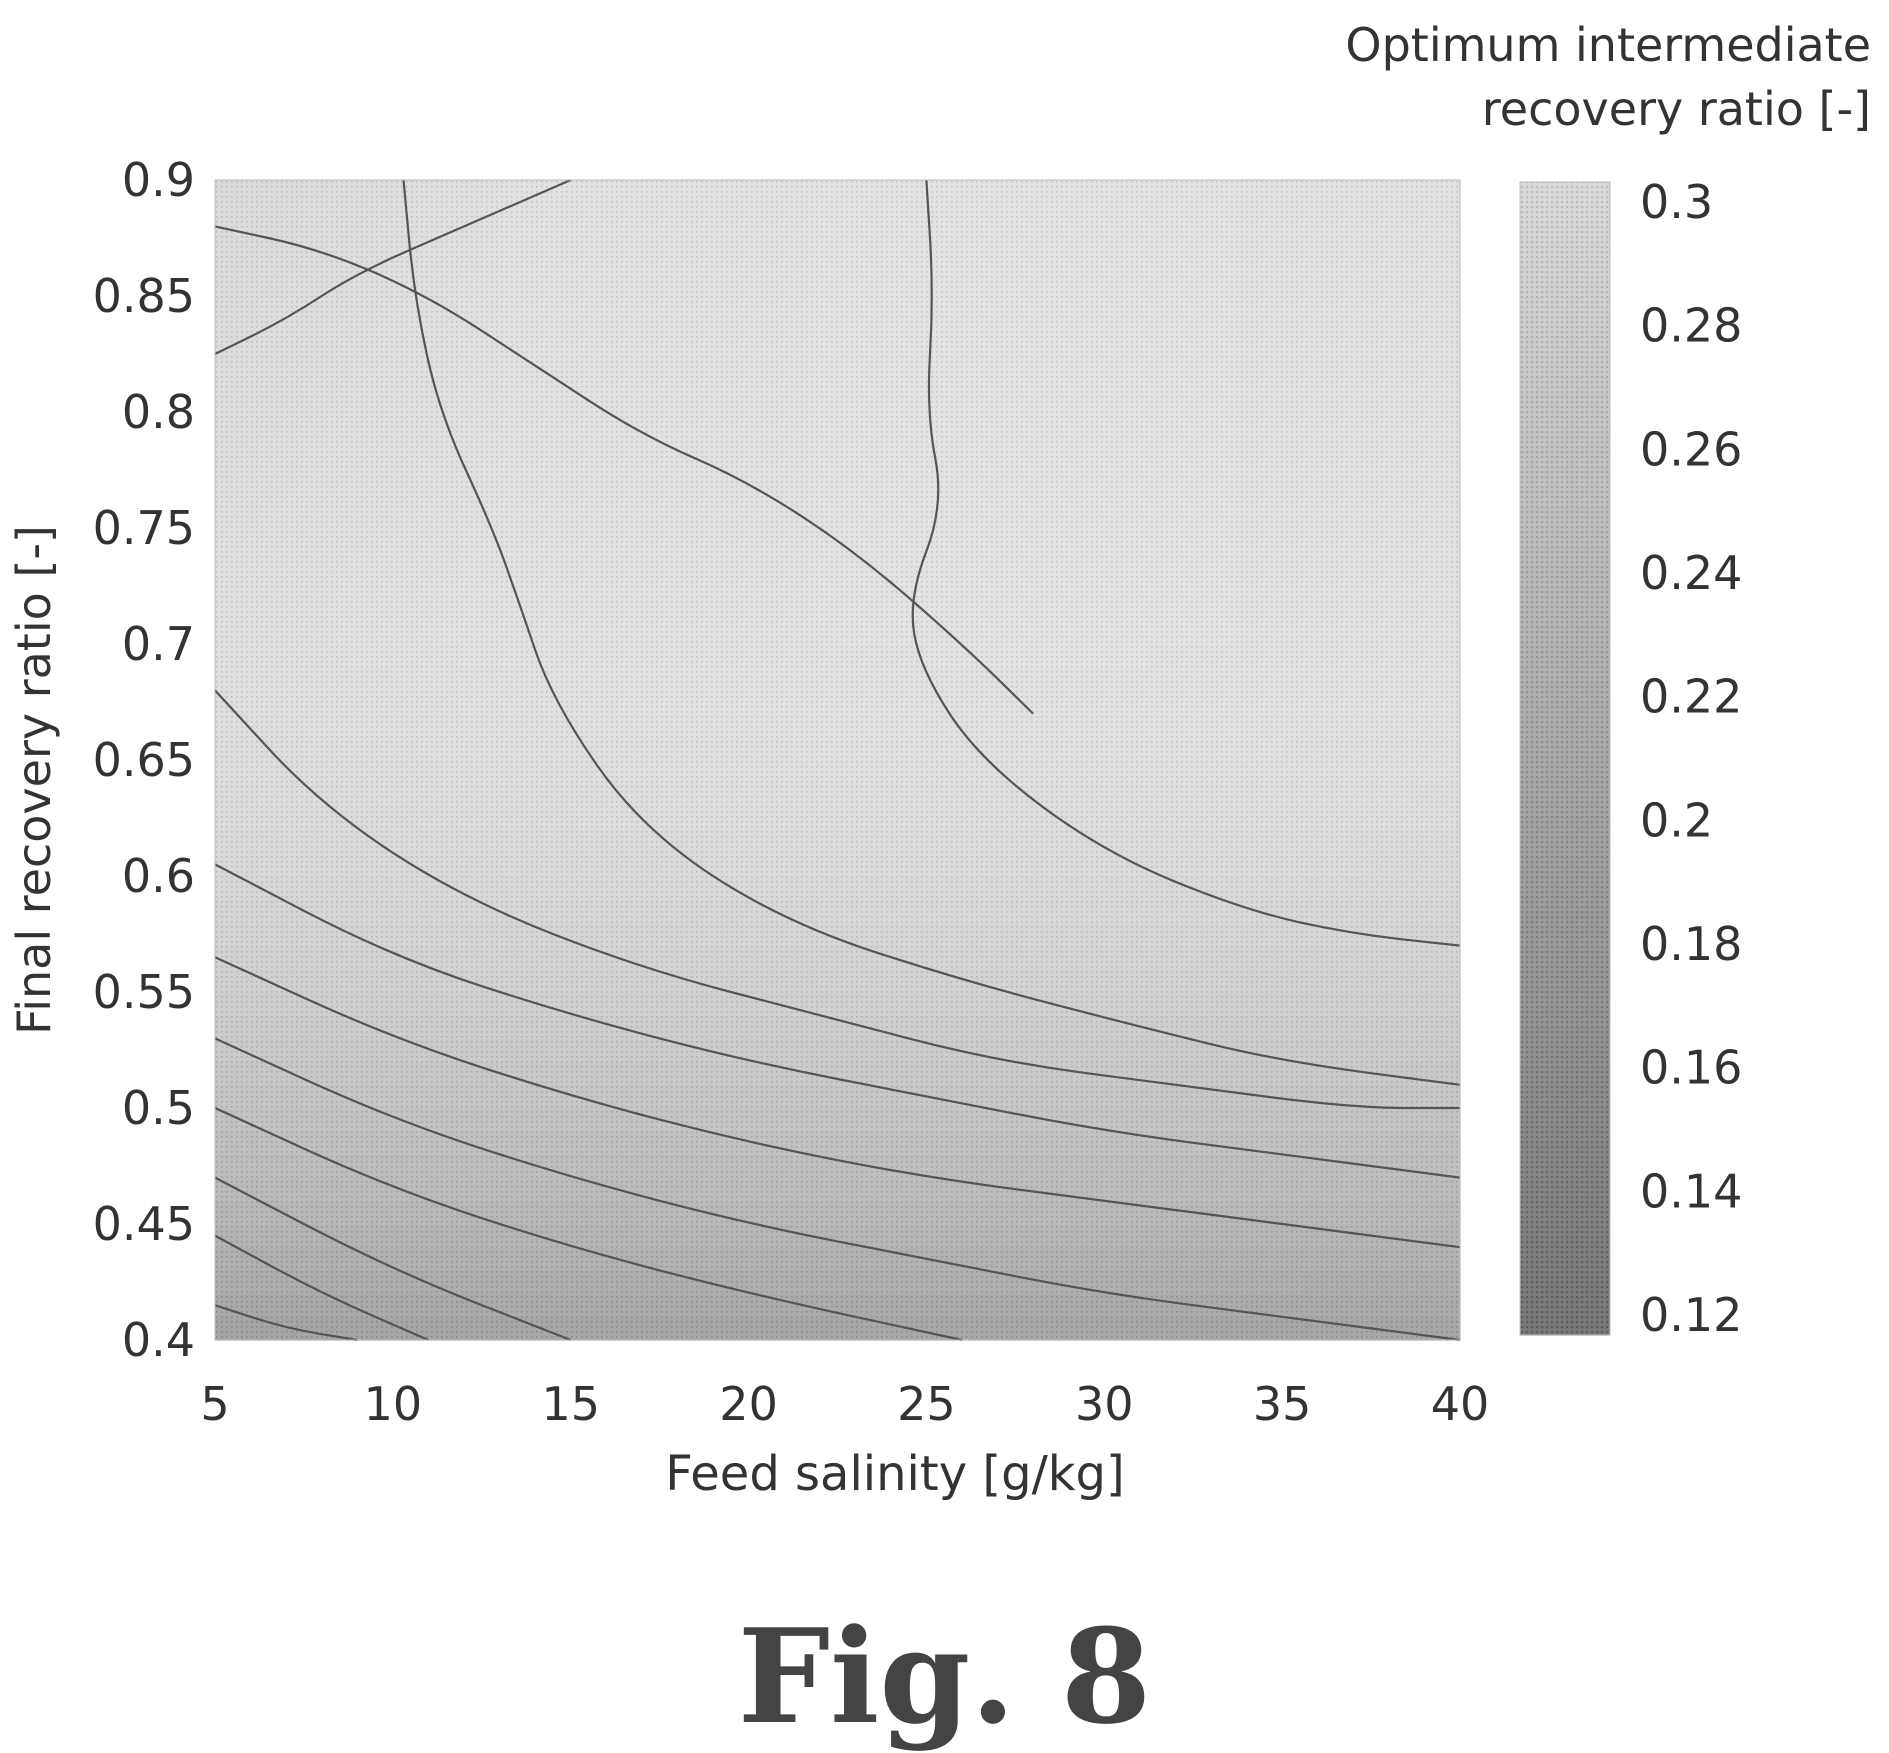  I want to click on x-tick-label: 20, so click(748, 1404).